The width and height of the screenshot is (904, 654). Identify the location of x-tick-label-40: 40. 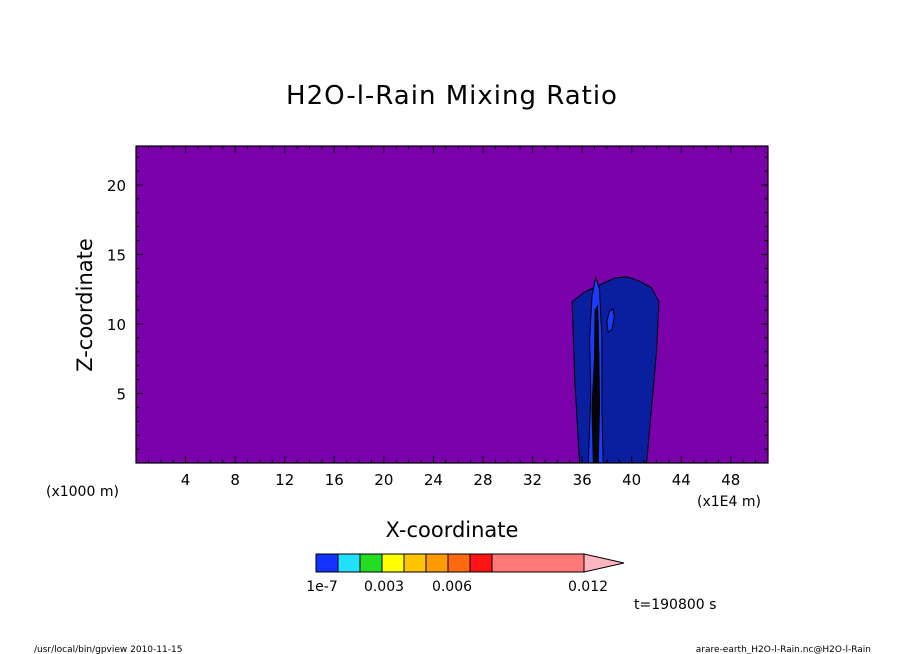
(631, 480).